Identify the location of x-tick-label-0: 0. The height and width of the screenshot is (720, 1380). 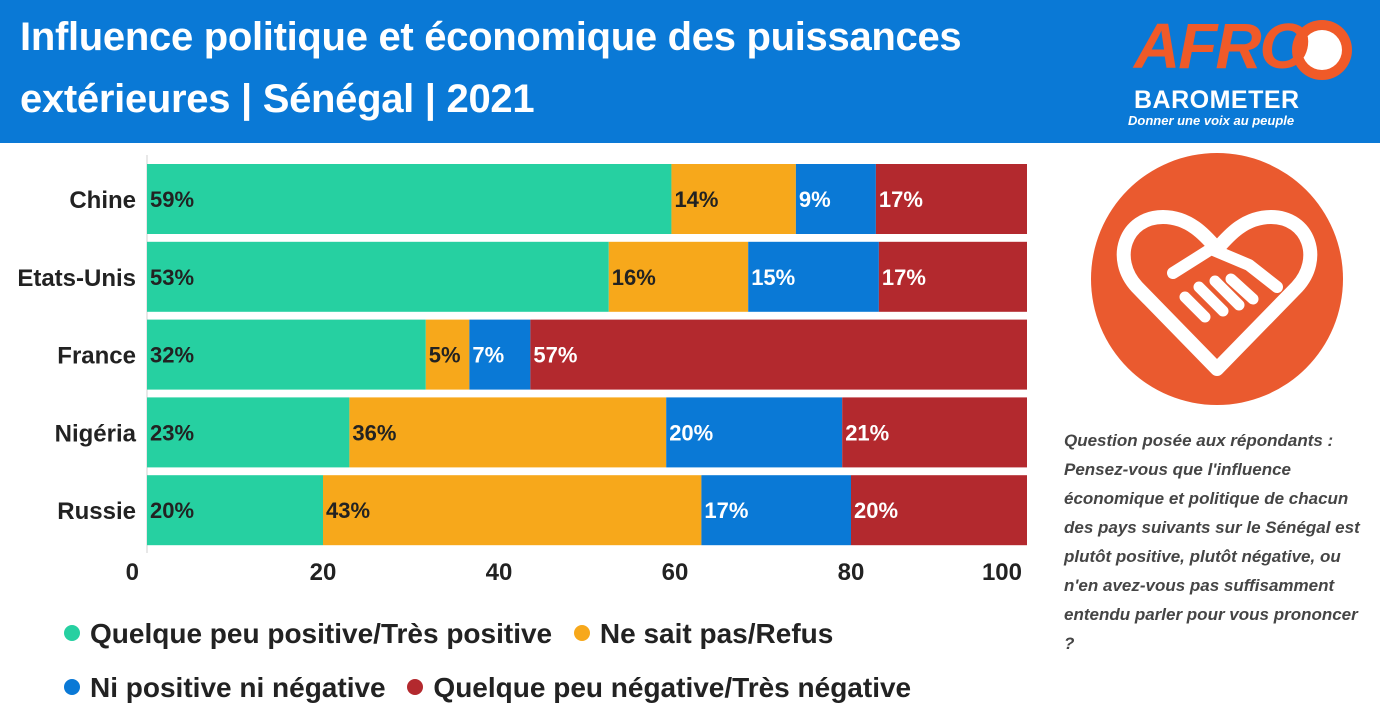
(132, 572).